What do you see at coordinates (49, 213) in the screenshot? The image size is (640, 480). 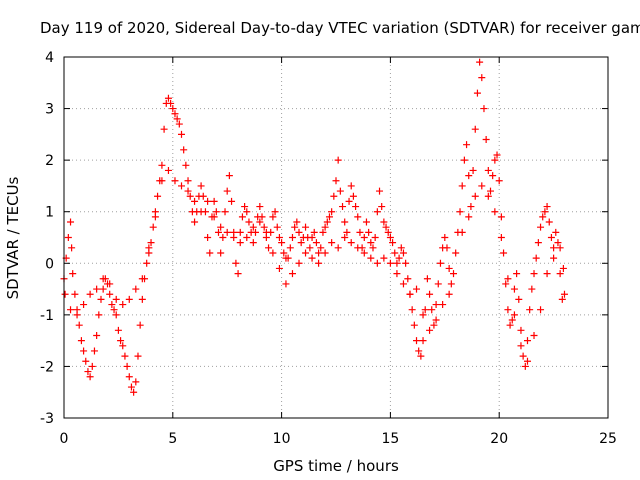 I see `y-tick-label: 1` at bounding box center [49, 213].